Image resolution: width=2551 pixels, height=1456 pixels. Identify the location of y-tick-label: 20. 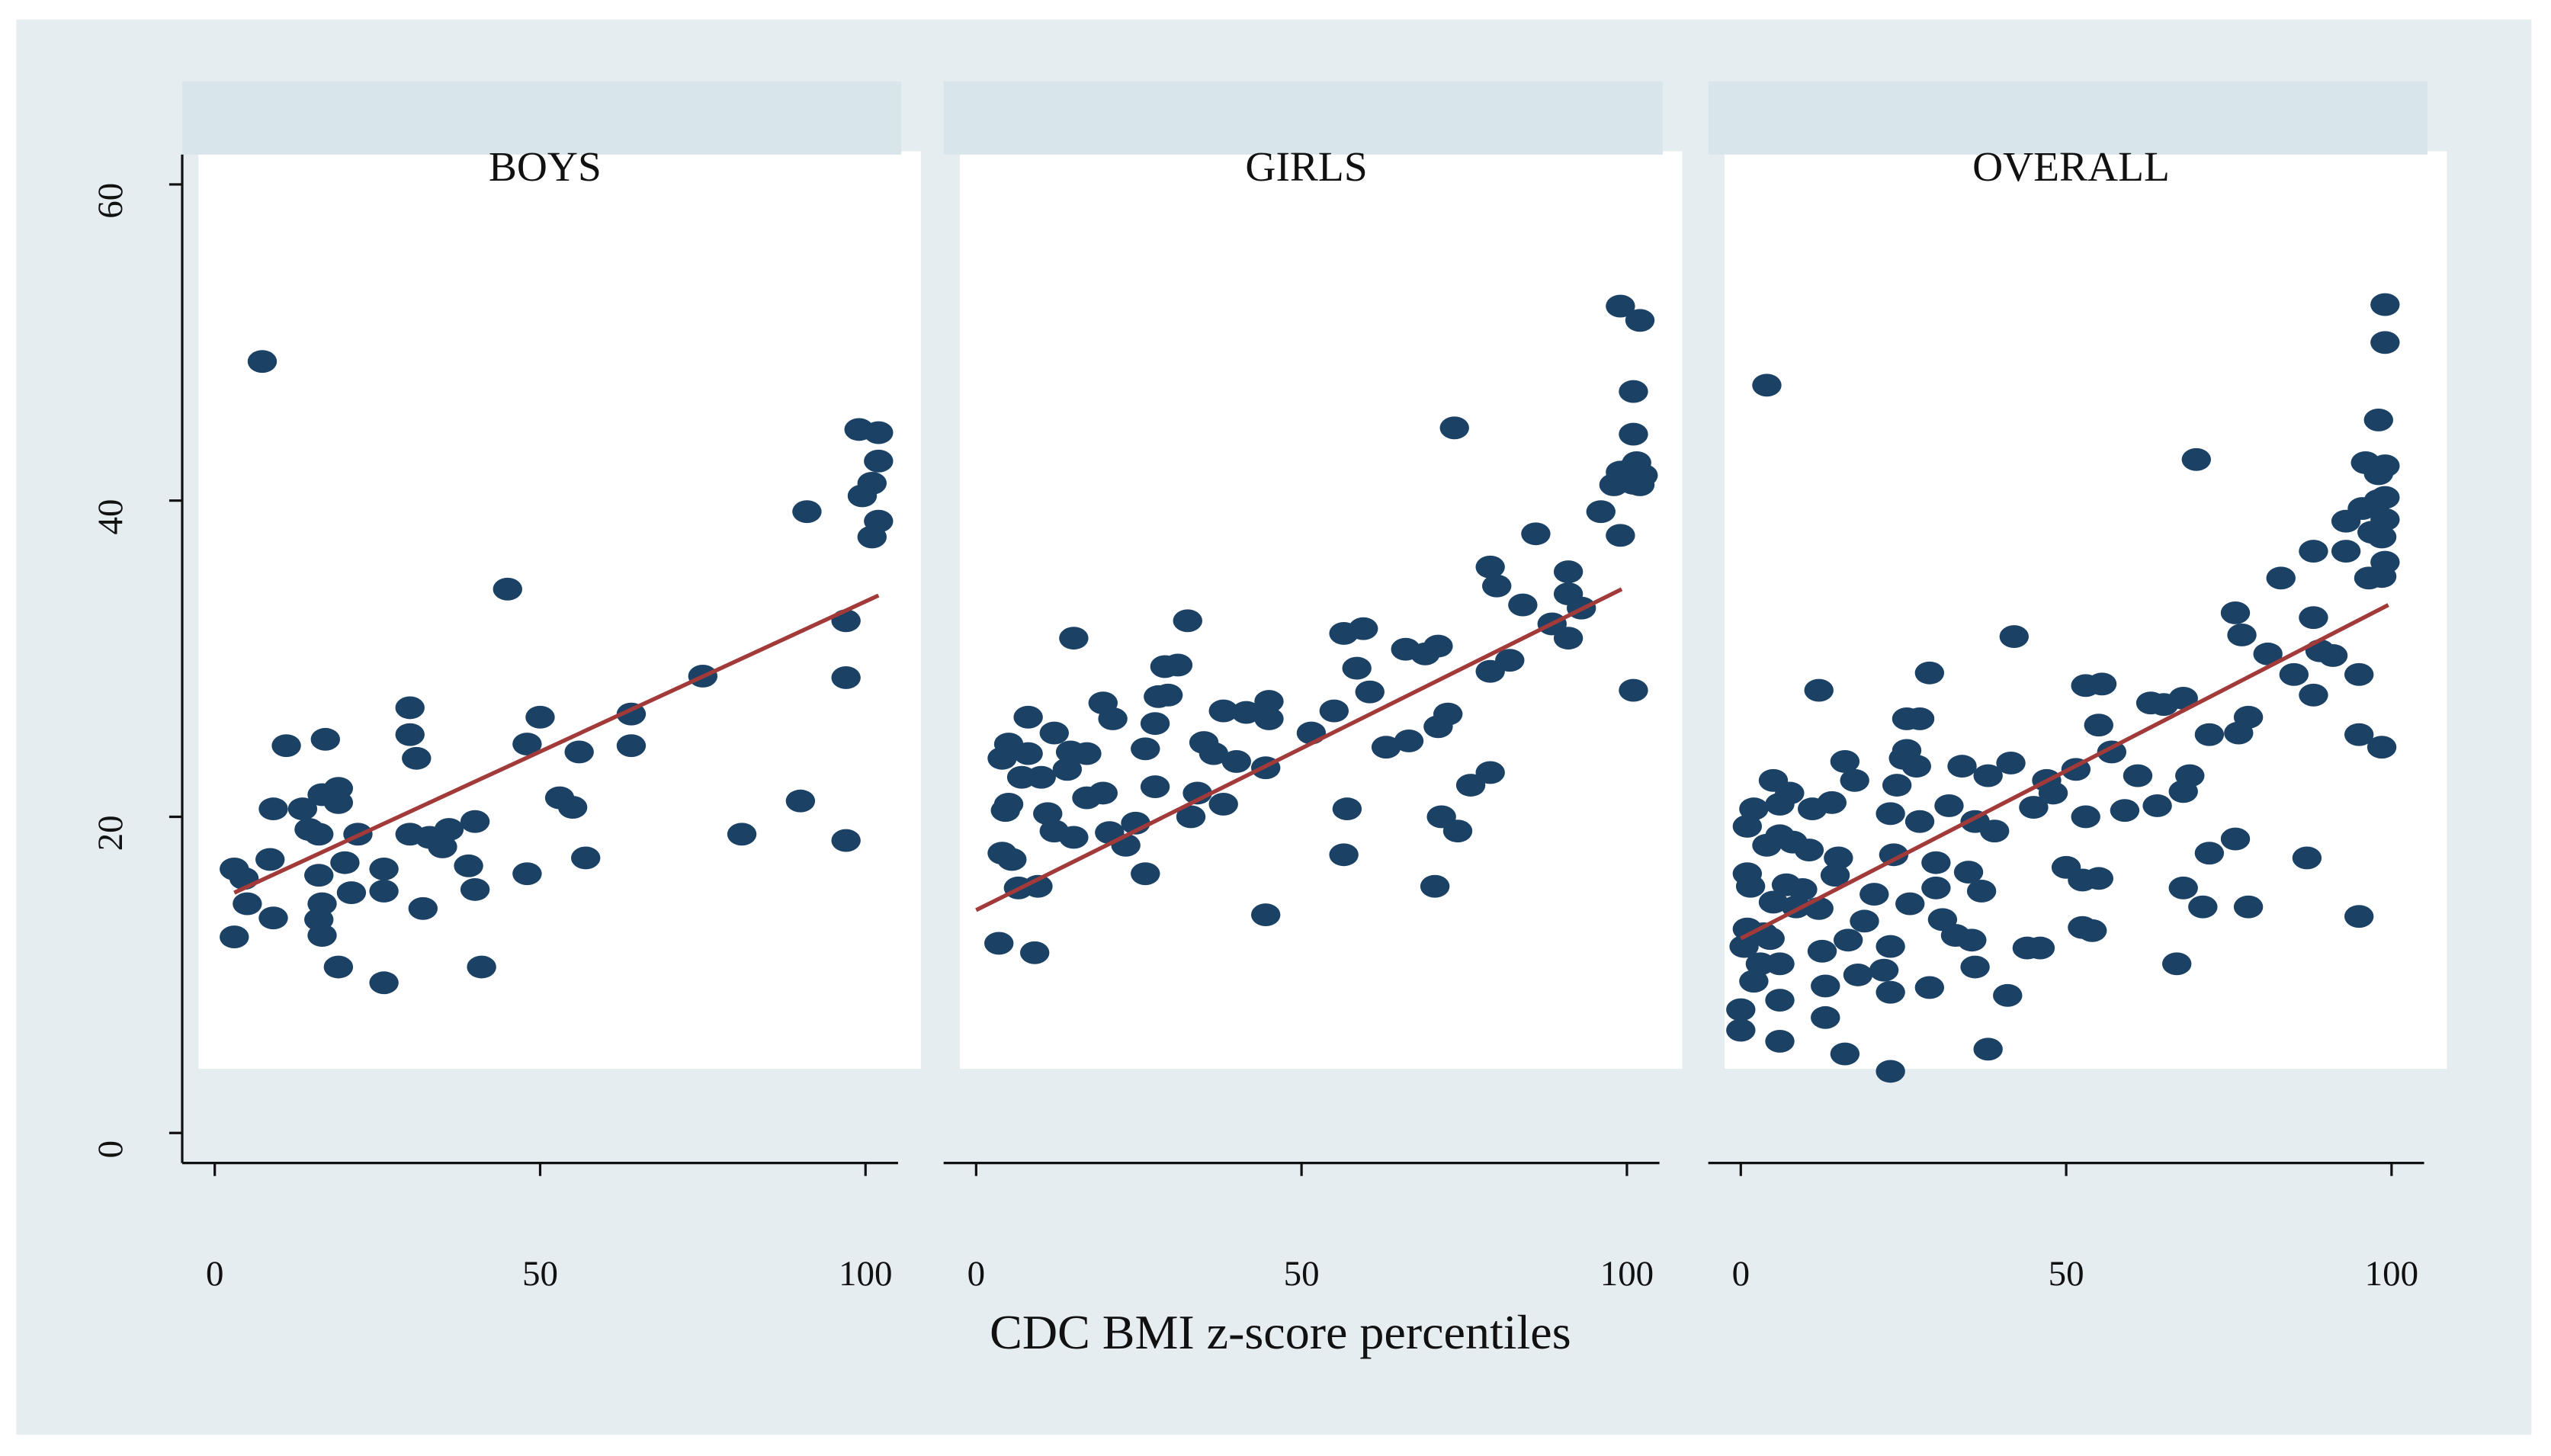
(110, 833).